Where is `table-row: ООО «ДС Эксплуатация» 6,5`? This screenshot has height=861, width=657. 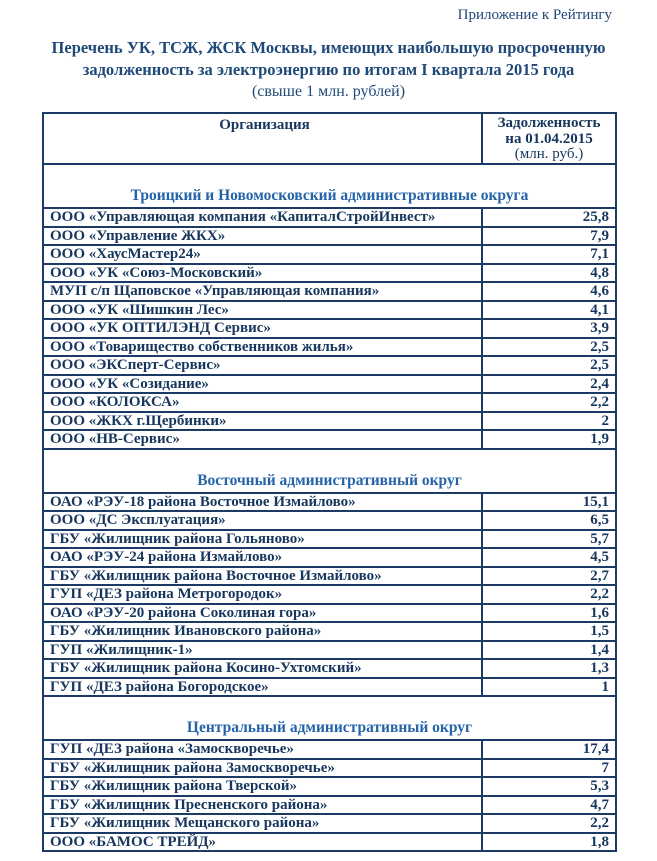 table-row: ООО «ДС Эксплуатация» 6,5 is located at coordinates (329, 521).